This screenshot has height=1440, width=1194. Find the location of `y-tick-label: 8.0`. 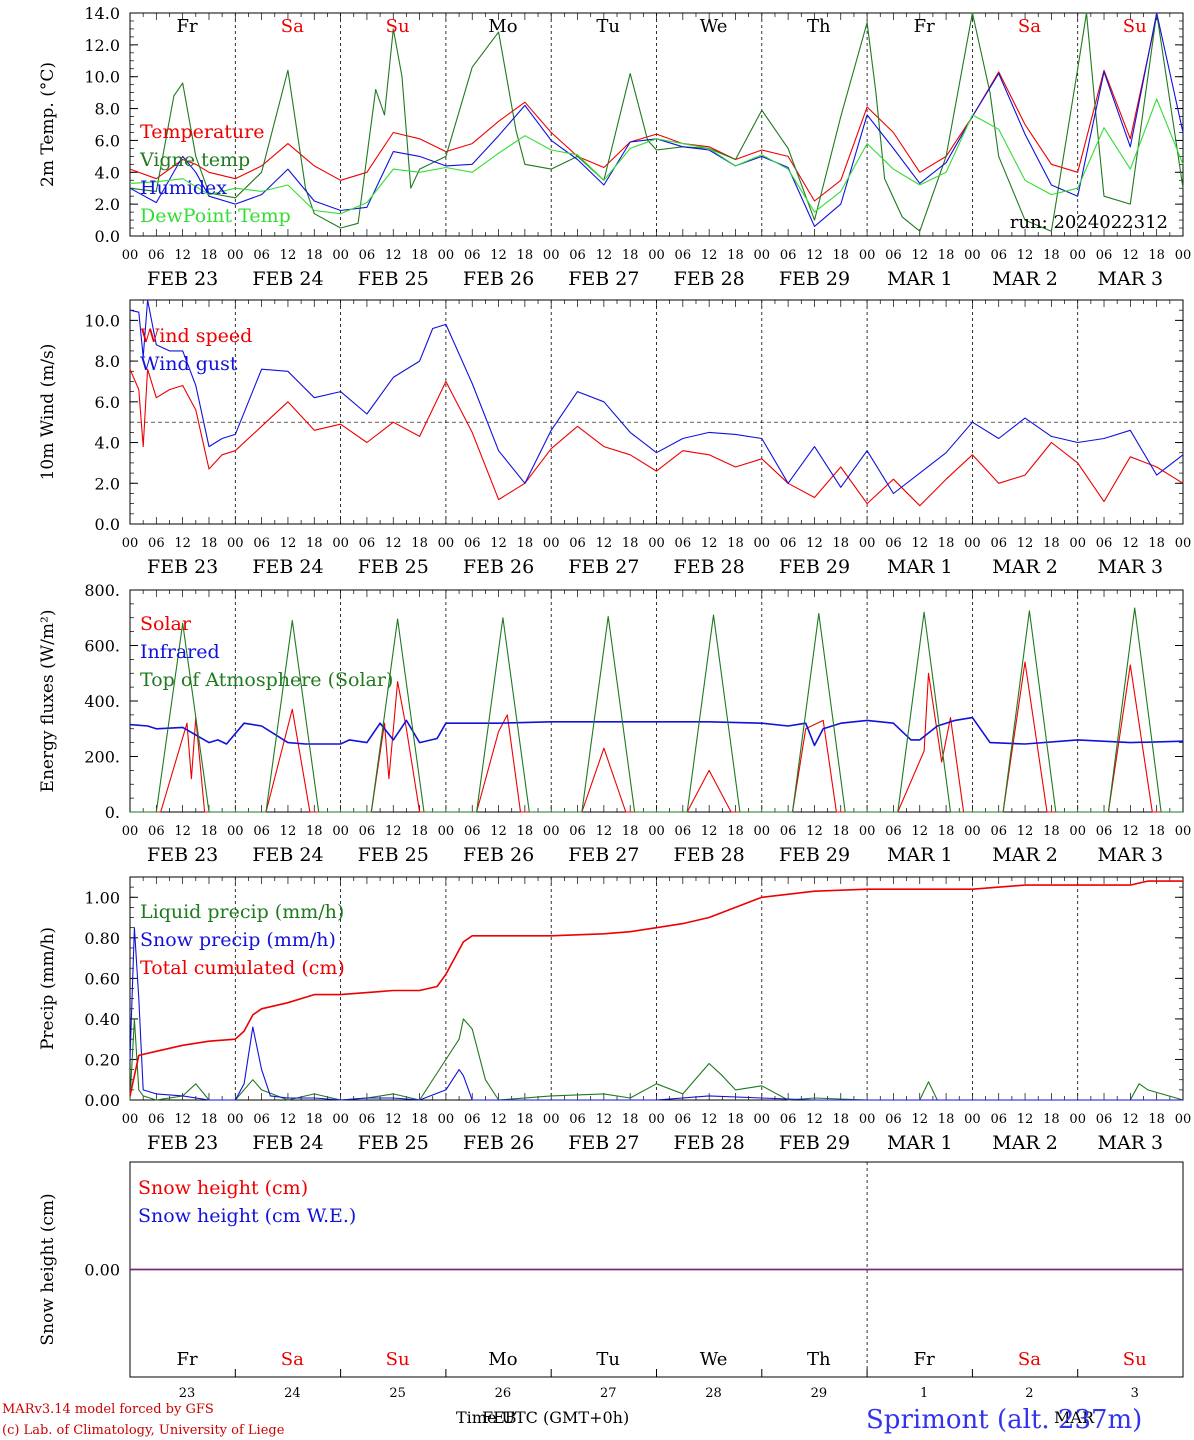

y-tick-label: 8.0 is located at coordinates (107, 361).